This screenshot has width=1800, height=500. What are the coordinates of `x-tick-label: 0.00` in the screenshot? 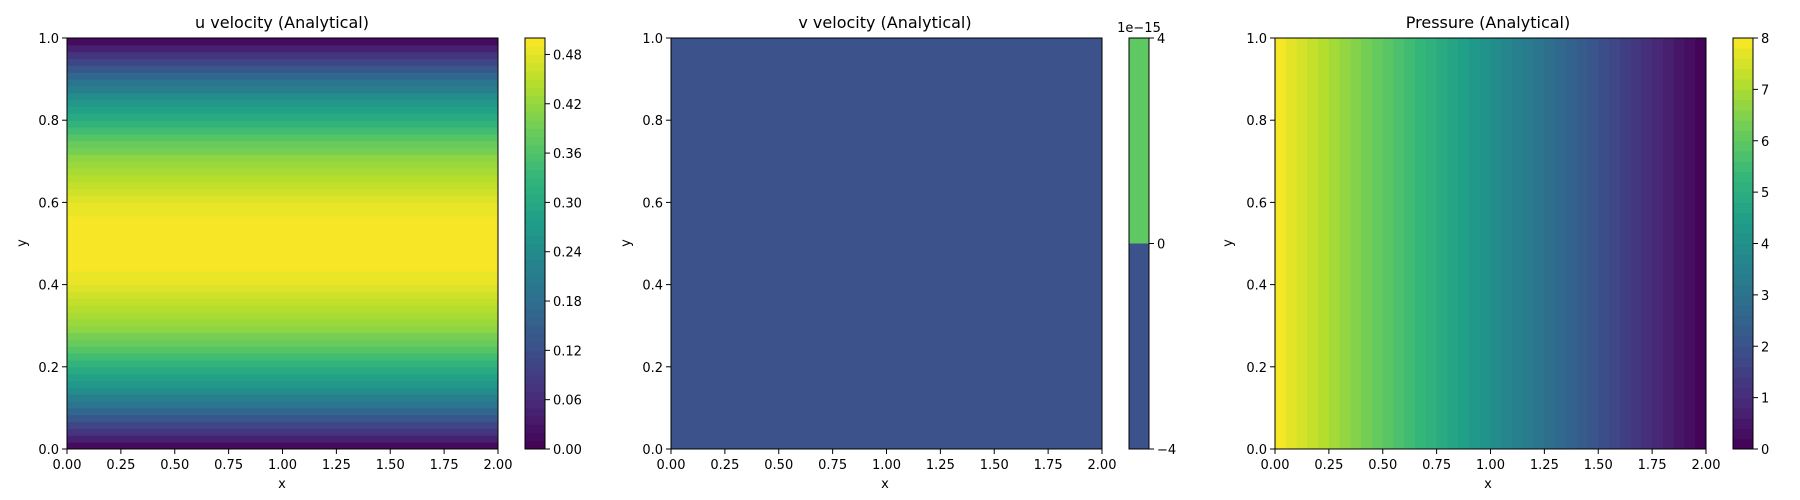 It's located at (67, 465).